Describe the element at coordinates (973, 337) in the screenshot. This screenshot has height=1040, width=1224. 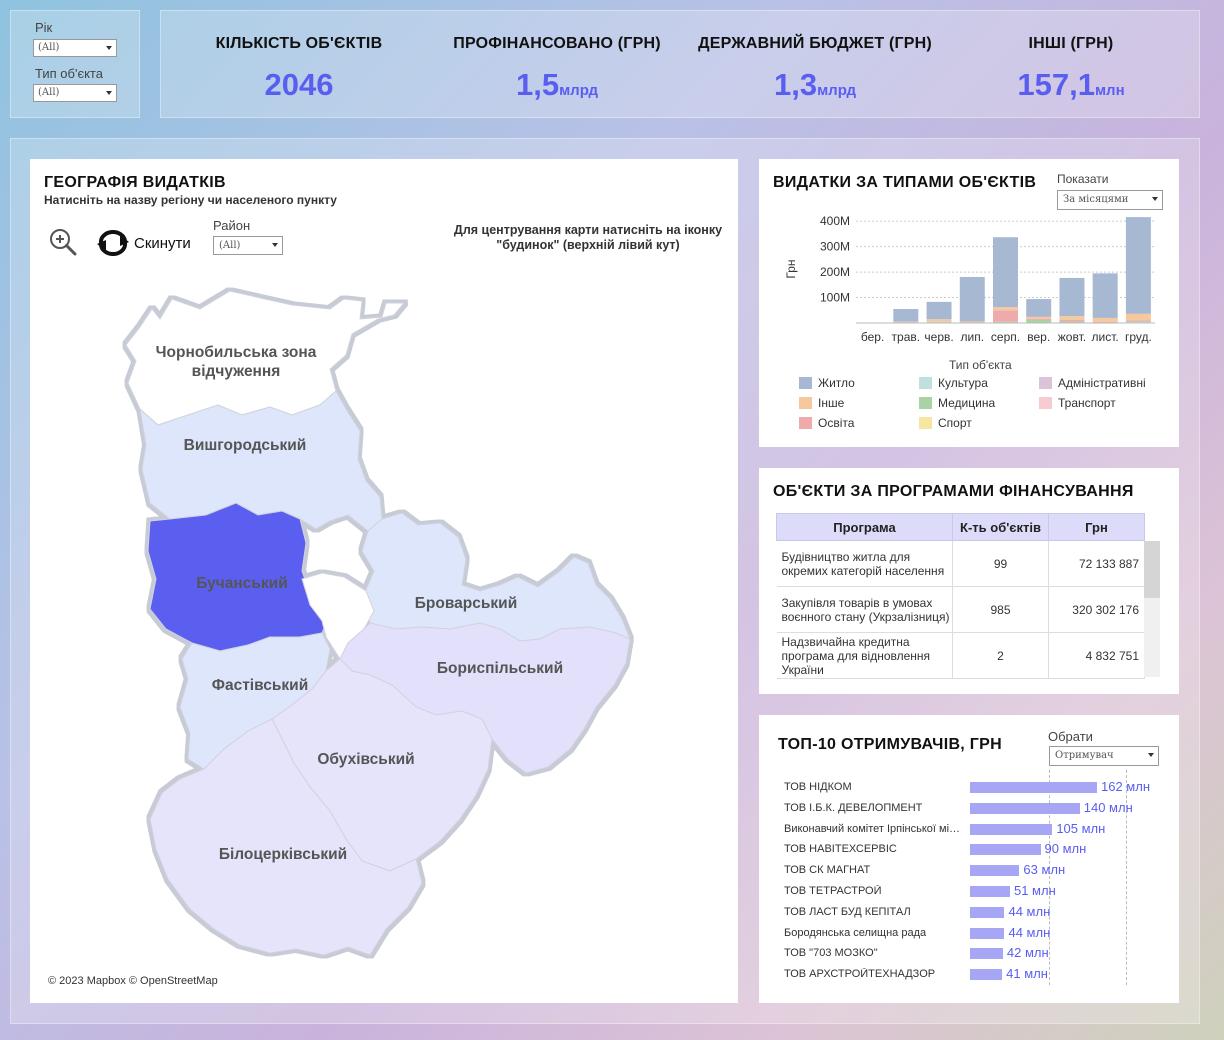
I see `x-tick-label: лип.` at that location.